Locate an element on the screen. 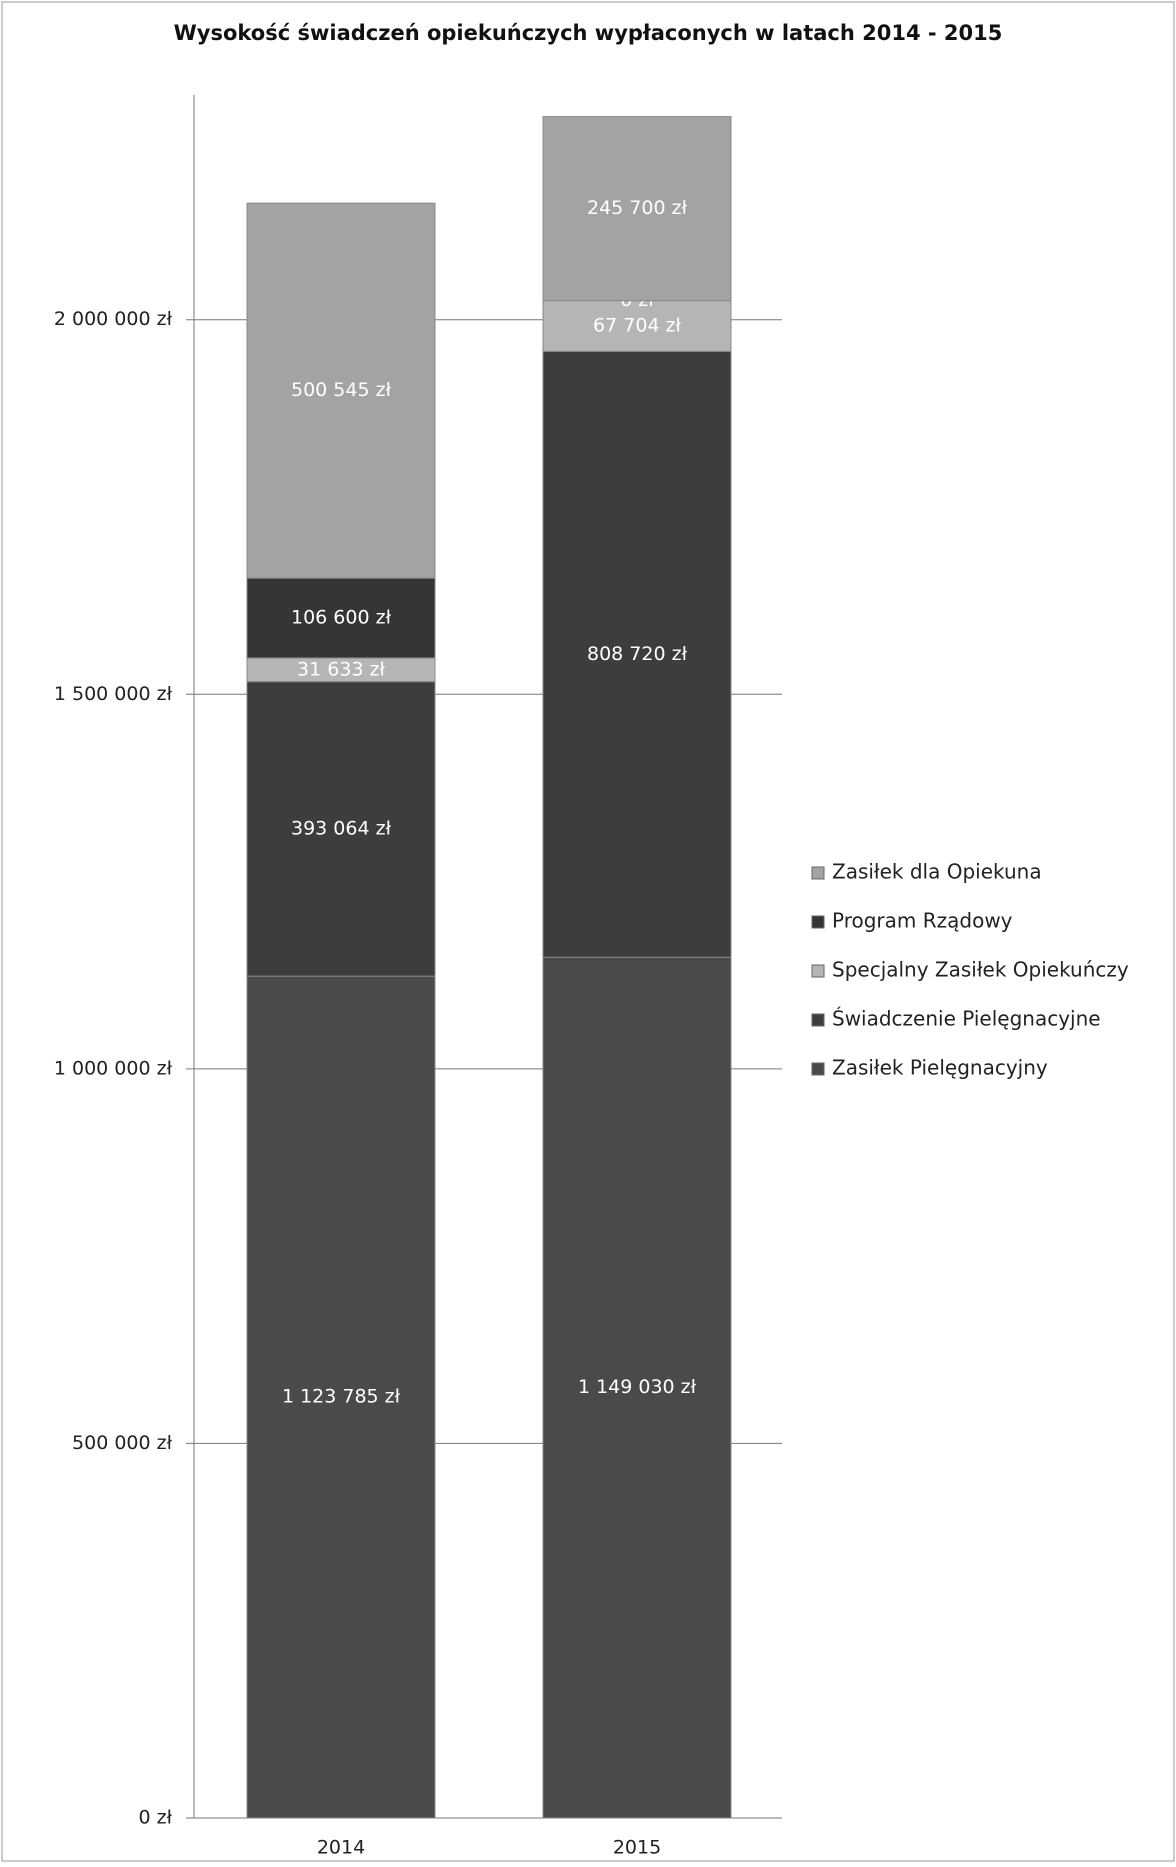 The image size is (1176, 1867). value-label: 67 704 zł is located at coordinates (637, 326).